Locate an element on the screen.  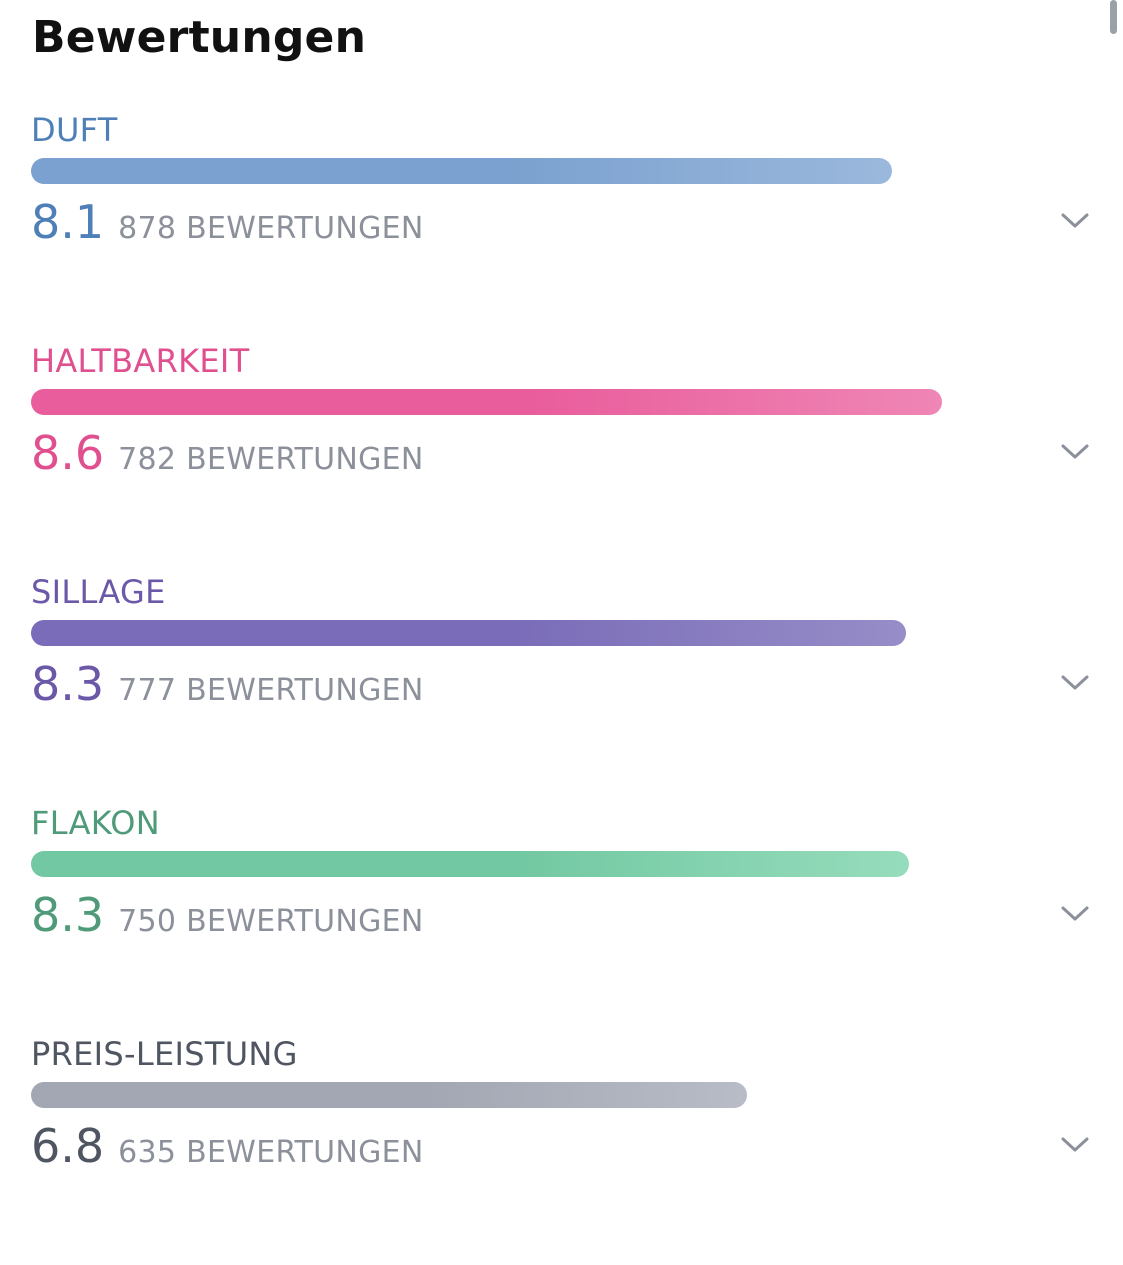
score-line: 6.8 635 BEWERTUNGEN is located at coordinates (227, 1149).